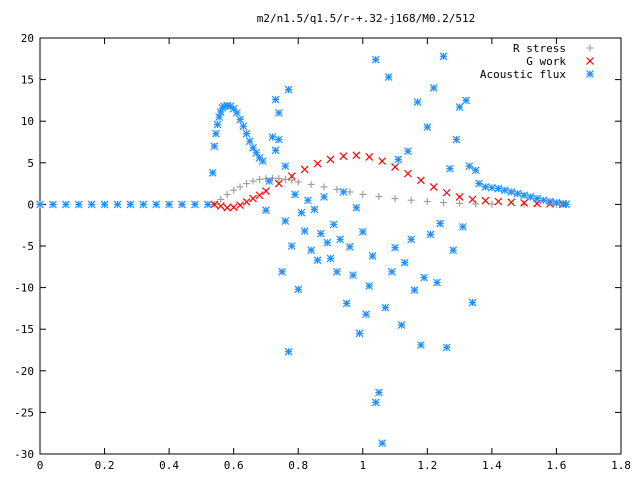 The width and height of the screenshot is (640, 480). What do you see at coordinates (523, 74) in the screenshot?
I see `legend-label: Acoustic flux` at bounding box center [523, 74].